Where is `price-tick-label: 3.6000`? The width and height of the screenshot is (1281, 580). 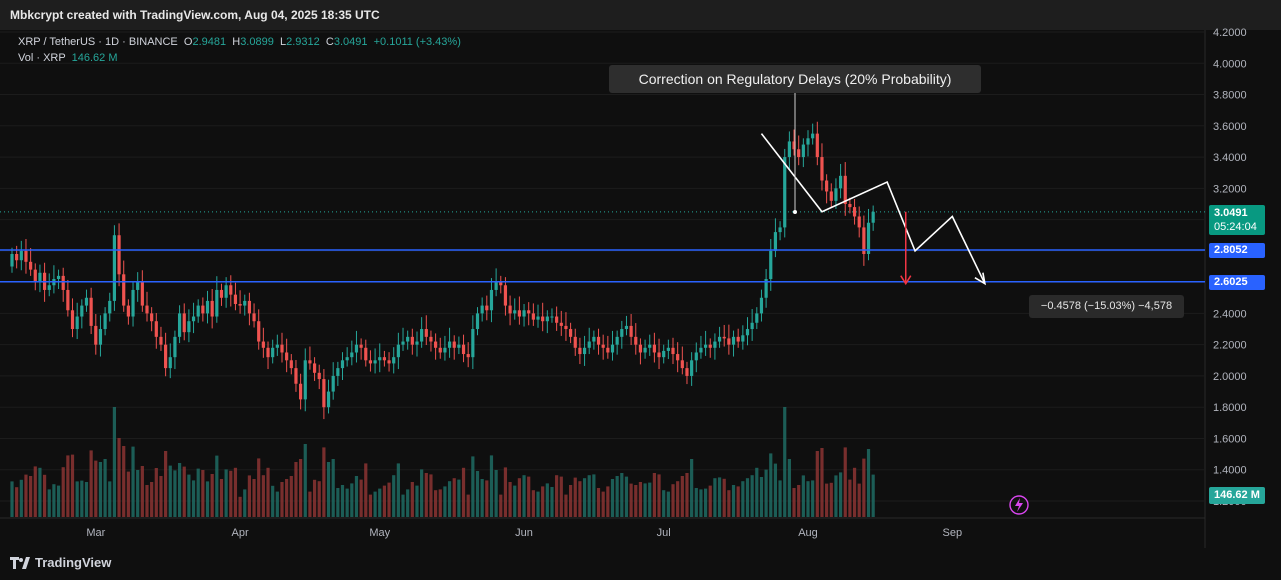 price-tick-label: 3.6000 is located at coordinates (1230, 127).